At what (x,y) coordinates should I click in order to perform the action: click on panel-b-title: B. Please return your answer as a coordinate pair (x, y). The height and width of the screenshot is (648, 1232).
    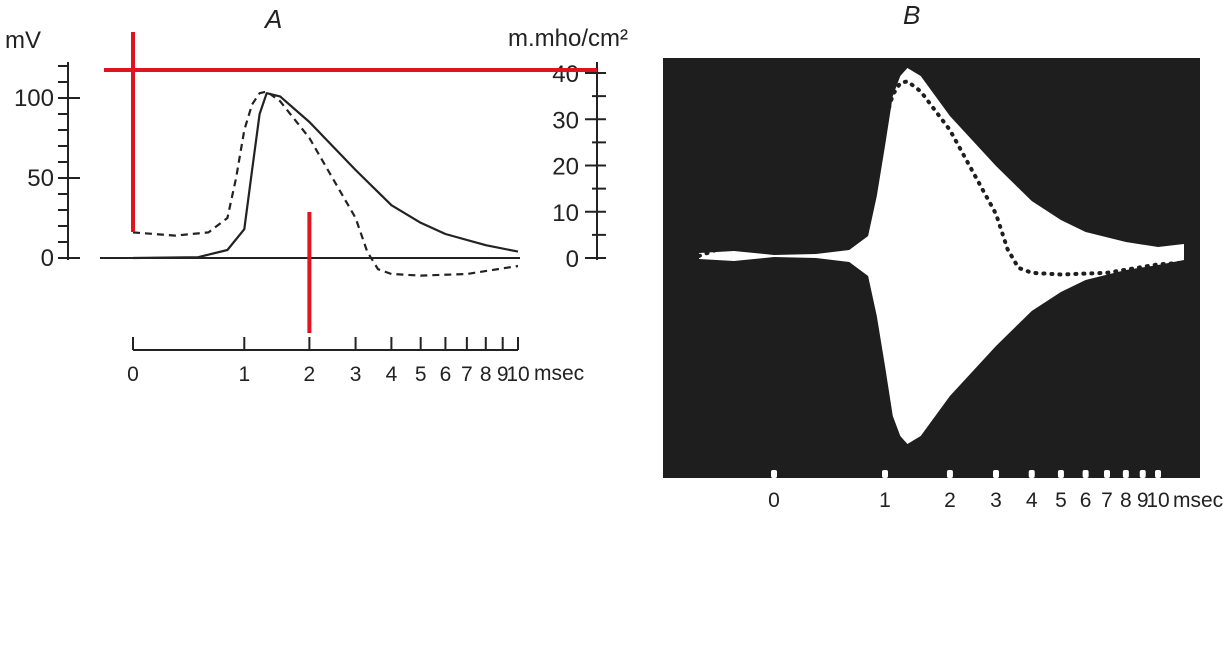
    Looking at the image, I should click on (911, 15).